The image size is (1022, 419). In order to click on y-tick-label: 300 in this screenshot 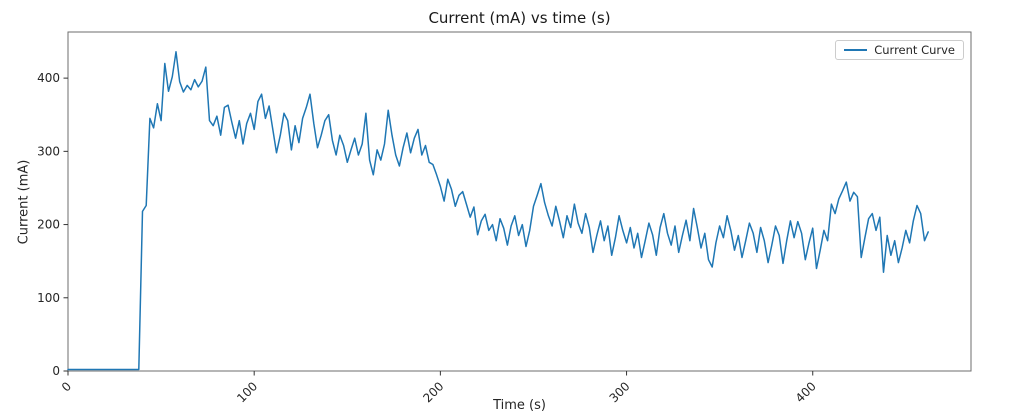, I will do `click(48, 151)`.